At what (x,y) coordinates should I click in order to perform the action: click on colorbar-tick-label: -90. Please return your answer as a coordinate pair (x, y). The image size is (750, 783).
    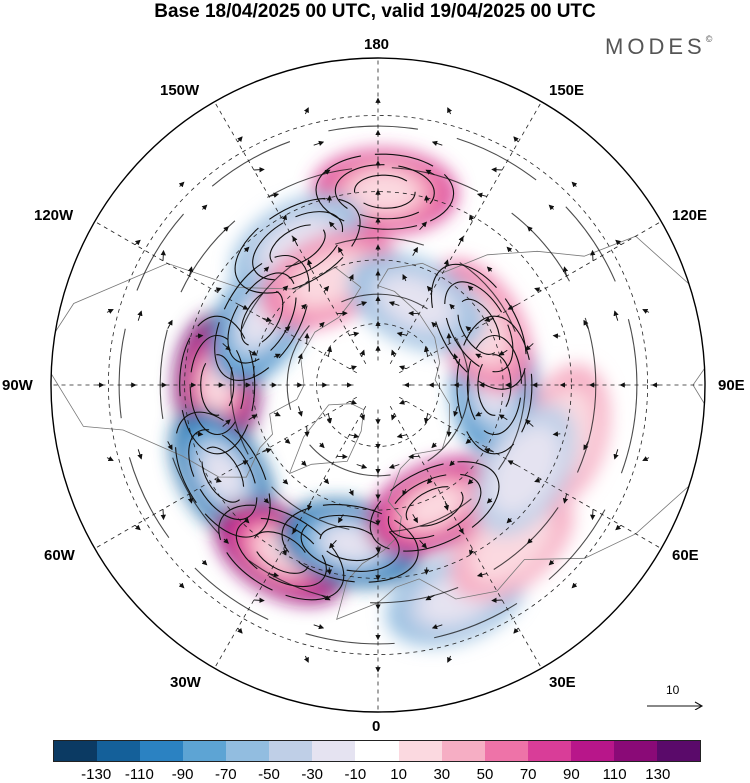
    Looking at the image, I should click on (182, 774).